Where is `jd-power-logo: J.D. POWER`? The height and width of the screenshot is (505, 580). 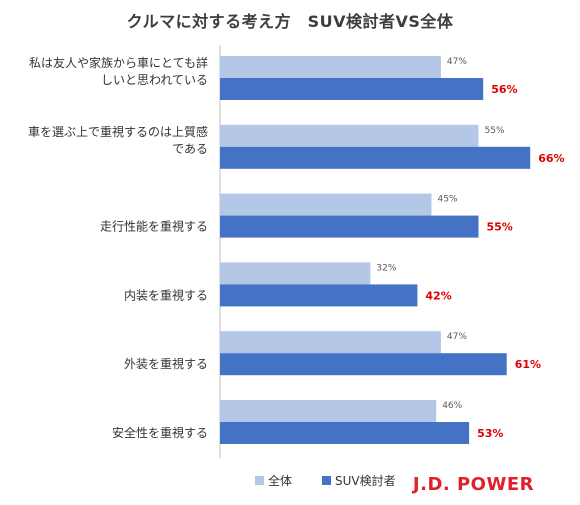
jd-power-logo: J.D. POWER is located at coordinates (473, 484).